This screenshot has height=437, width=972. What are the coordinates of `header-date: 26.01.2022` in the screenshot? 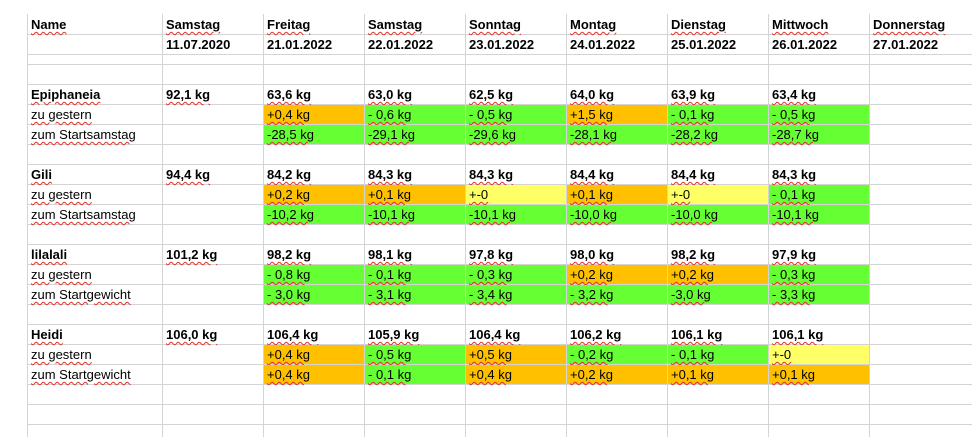 It's located at (819, 44).